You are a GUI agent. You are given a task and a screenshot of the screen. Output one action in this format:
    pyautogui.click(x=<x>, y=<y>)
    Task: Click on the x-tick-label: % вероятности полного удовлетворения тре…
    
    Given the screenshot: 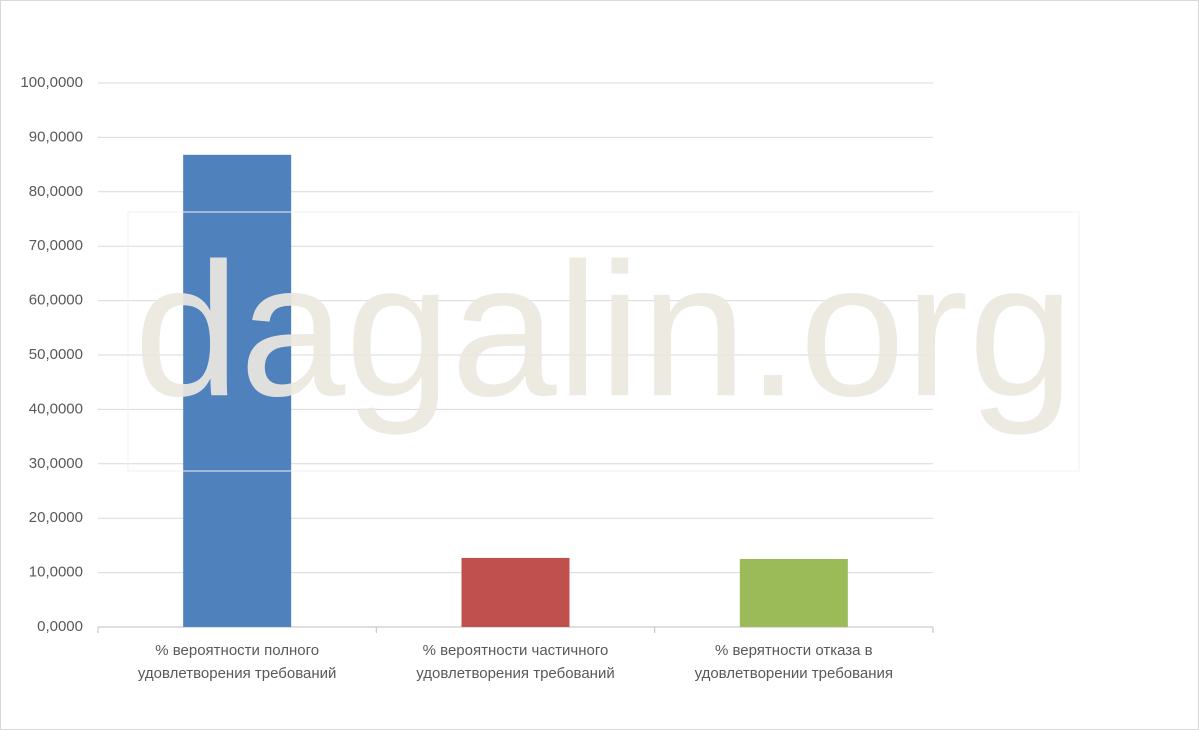 What is the action you would take?
    pyautogui.click(x=237, y=662)
    